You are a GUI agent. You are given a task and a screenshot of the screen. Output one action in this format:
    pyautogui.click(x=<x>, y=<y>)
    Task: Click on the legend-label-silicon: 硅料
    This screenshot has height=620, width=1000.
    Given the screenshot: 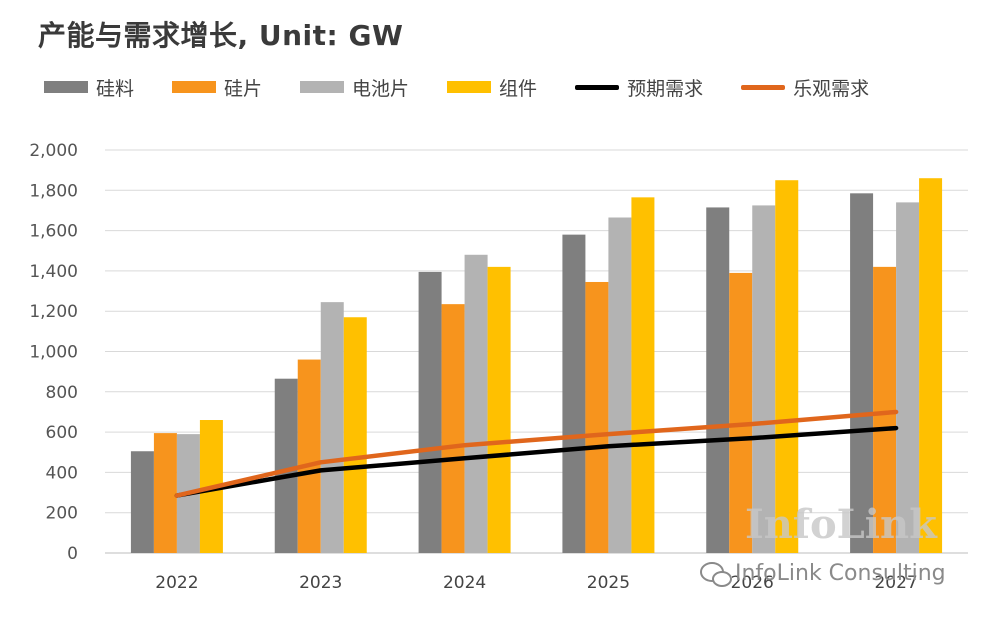 What is the action you would take?
    pyautogui.click(x=115, y=88)
    